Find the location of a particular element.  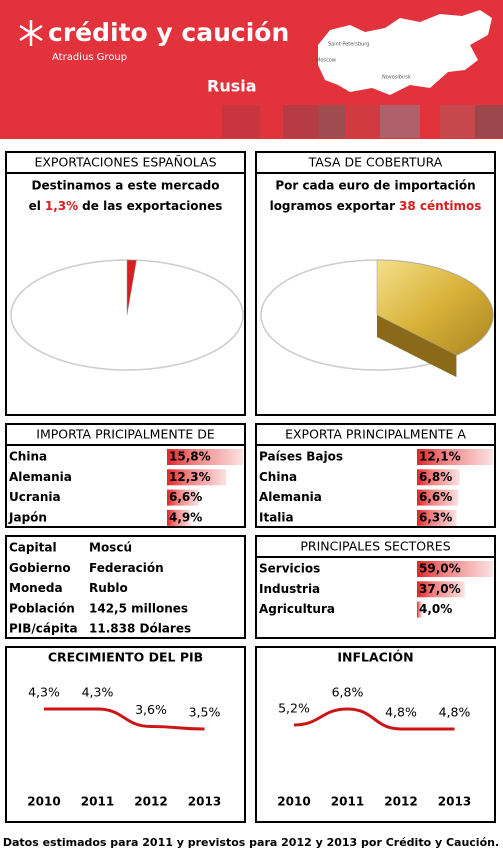

value-label: 5,2% is located at coordinates (294, 708).